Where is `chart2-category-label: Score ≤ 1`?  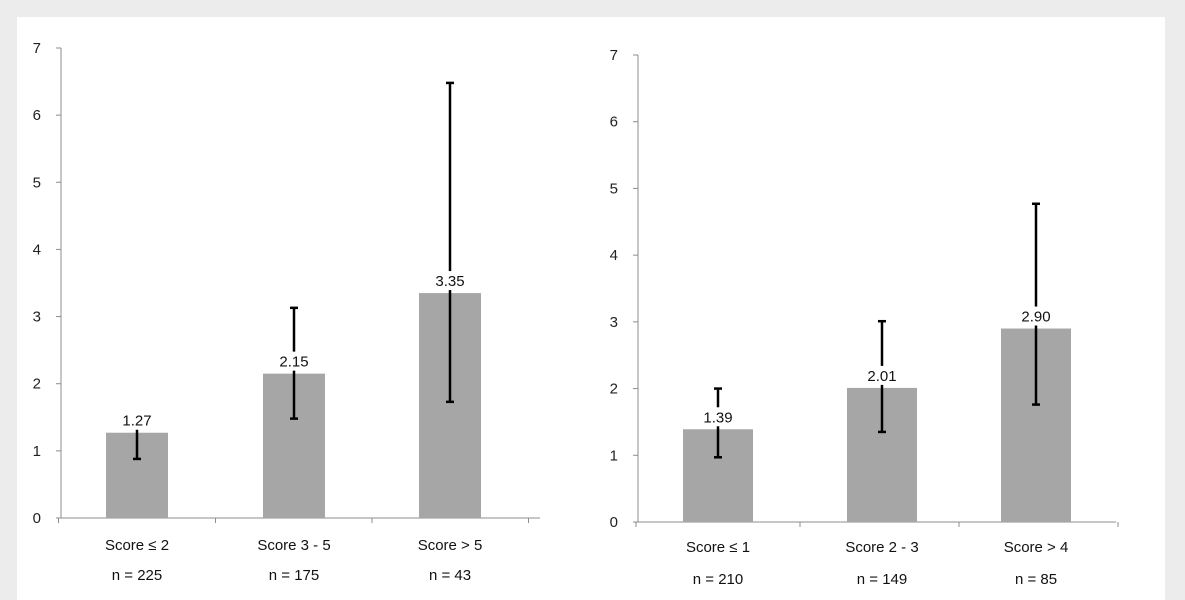 chart2-category-label: Score ≤ 1 is located at coordinates (718, 547).